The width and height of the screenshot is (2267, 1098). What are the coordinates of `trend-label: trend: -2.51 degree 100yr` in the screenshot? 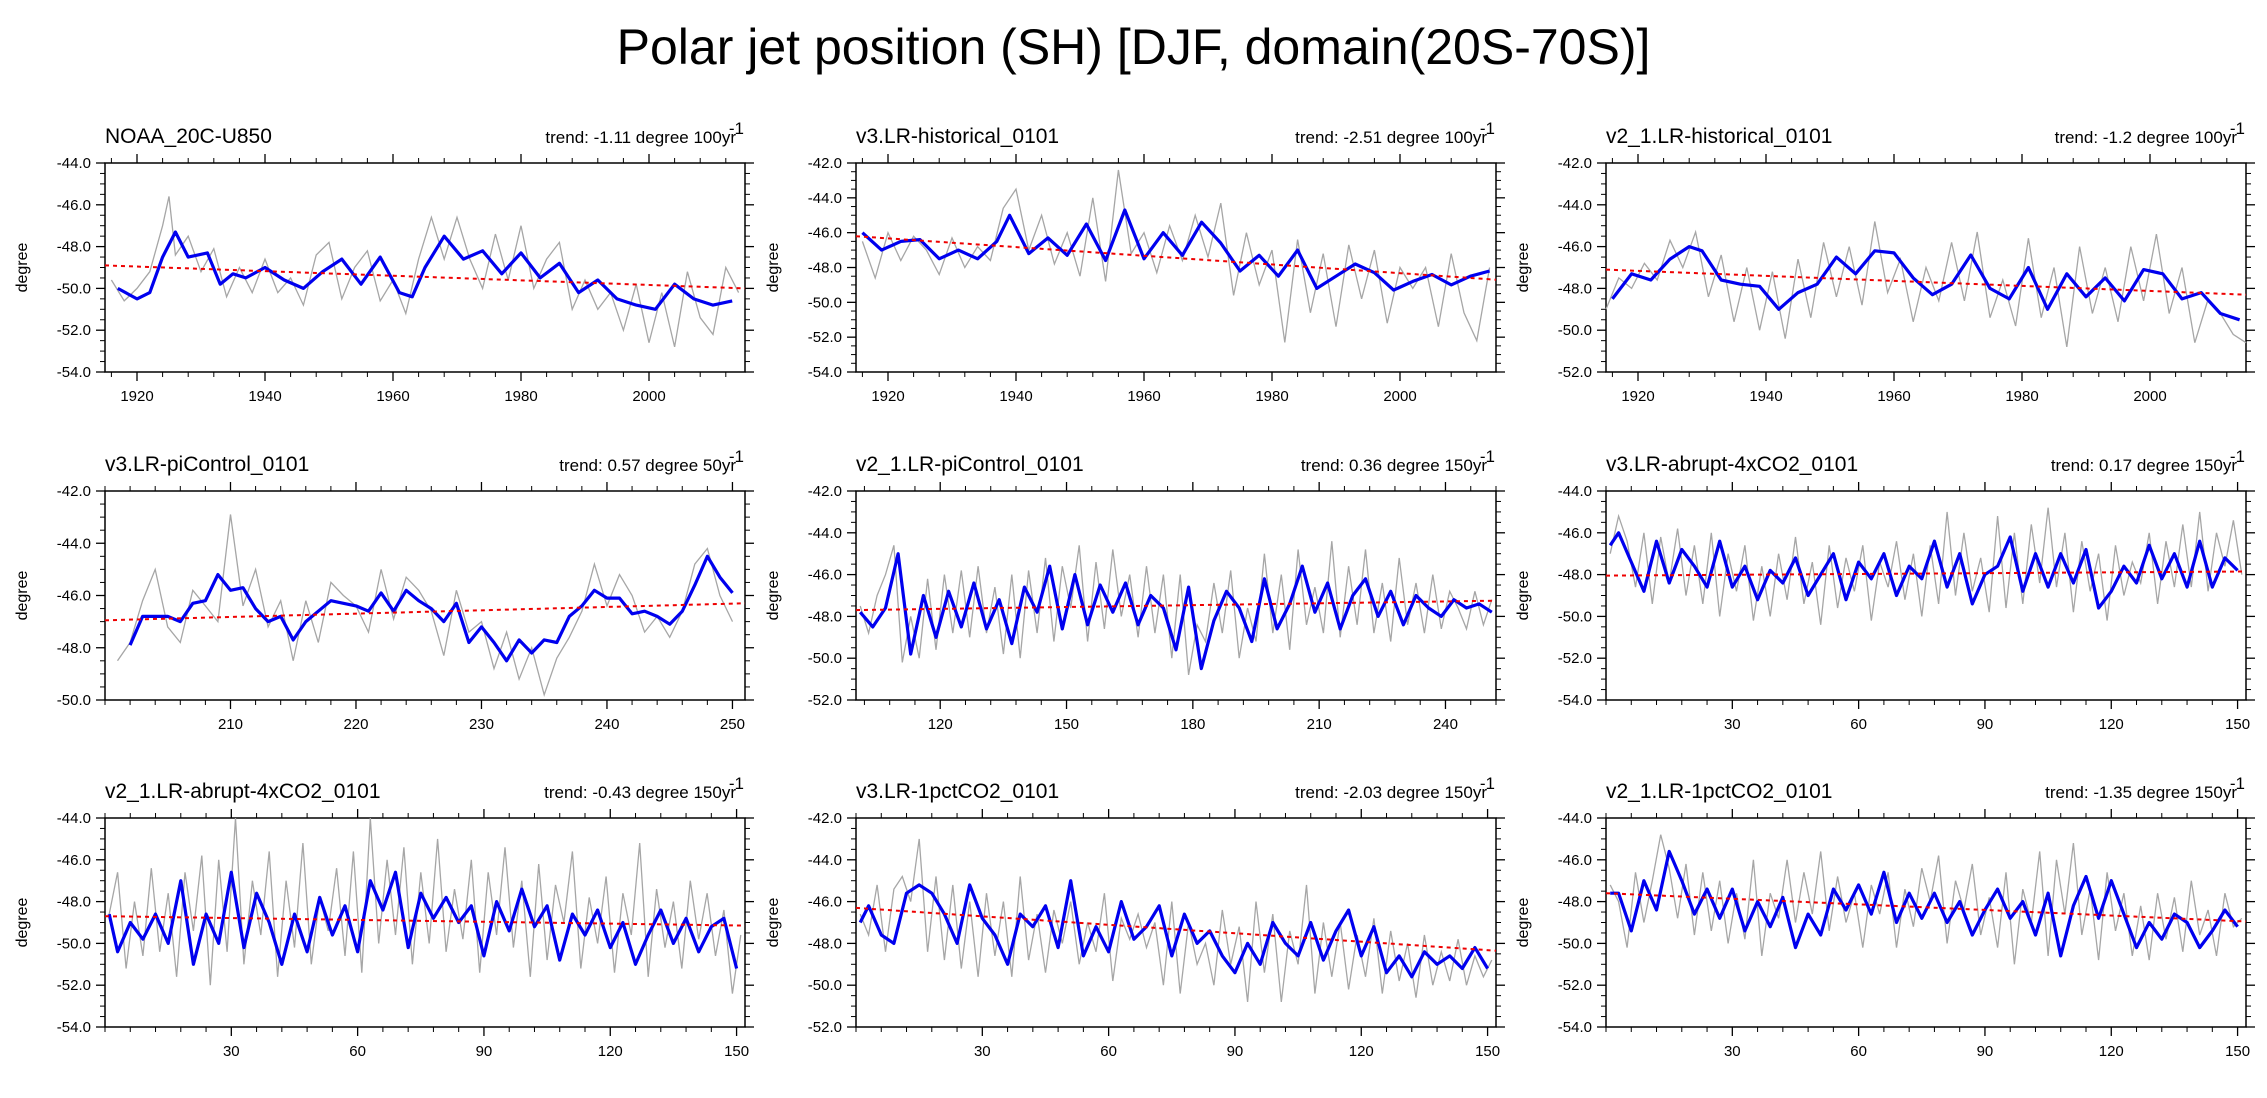 It's located at (1391, 137).